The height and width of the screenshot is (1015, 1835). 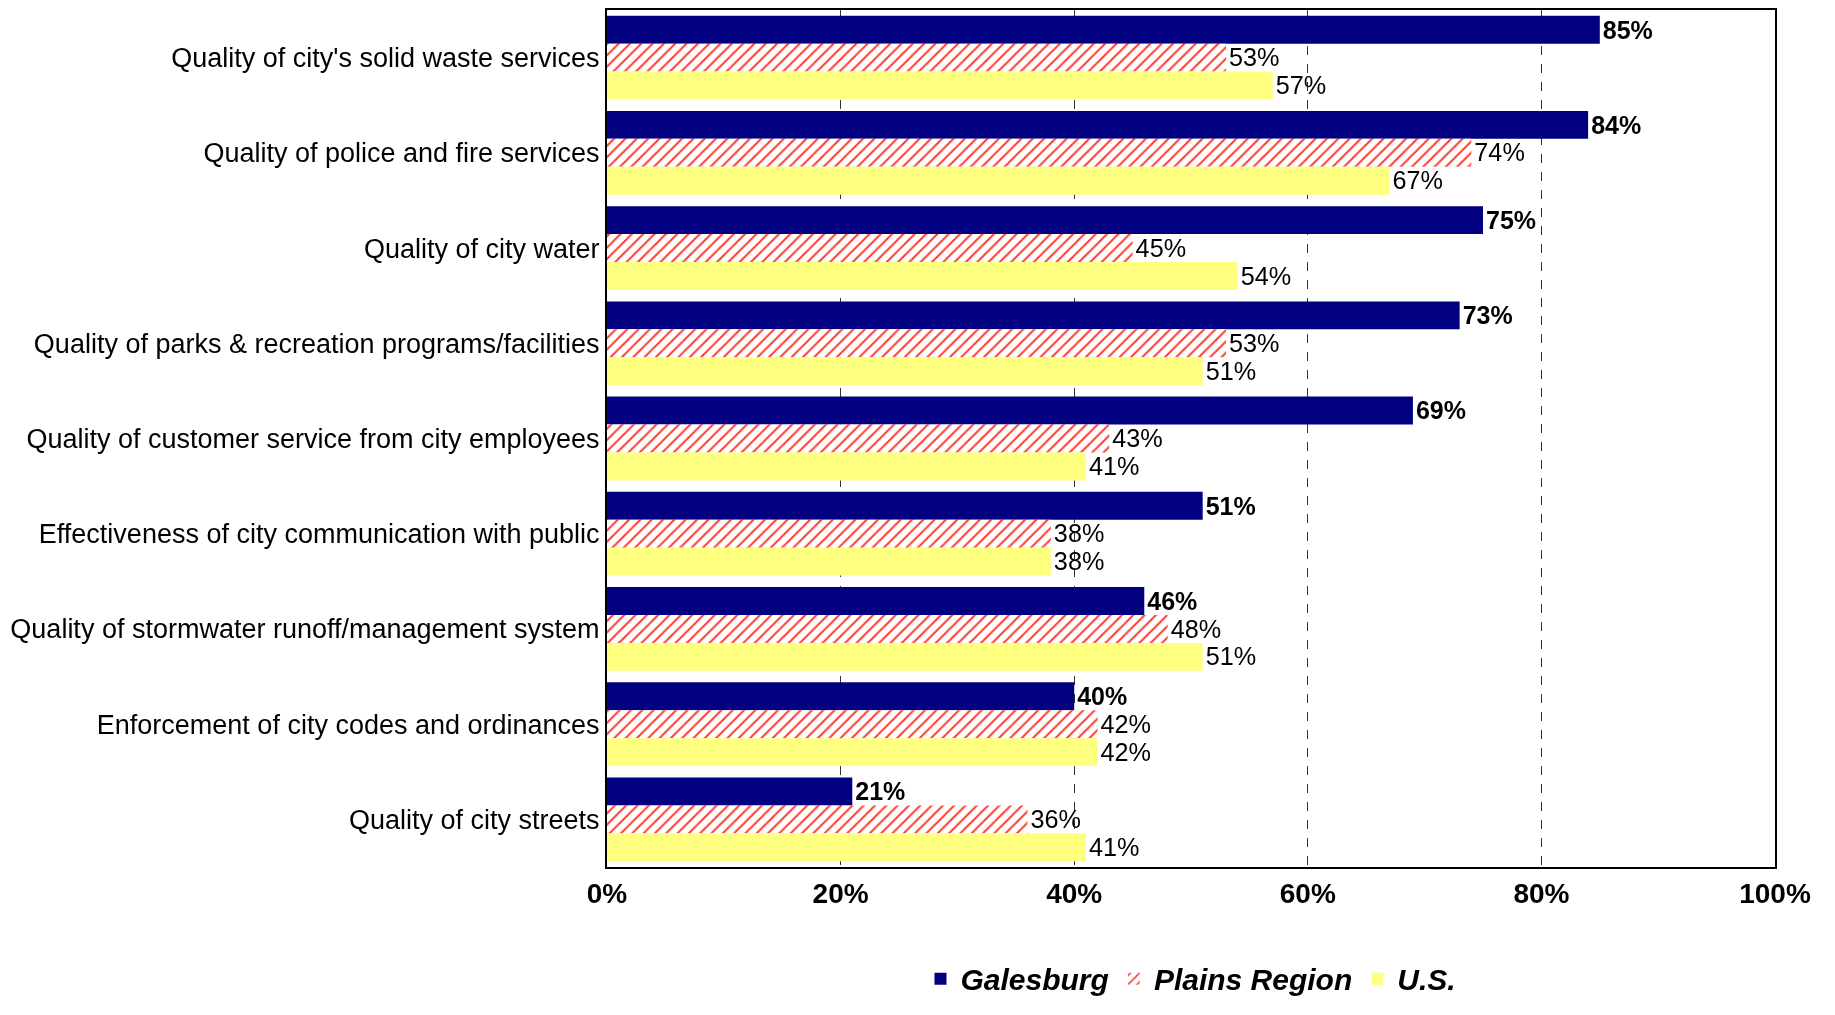 What do you see at coordinates (1074, 893) in the screenshot?
I see `x-tick-label: 40%` at bounding box center [1074, 893].